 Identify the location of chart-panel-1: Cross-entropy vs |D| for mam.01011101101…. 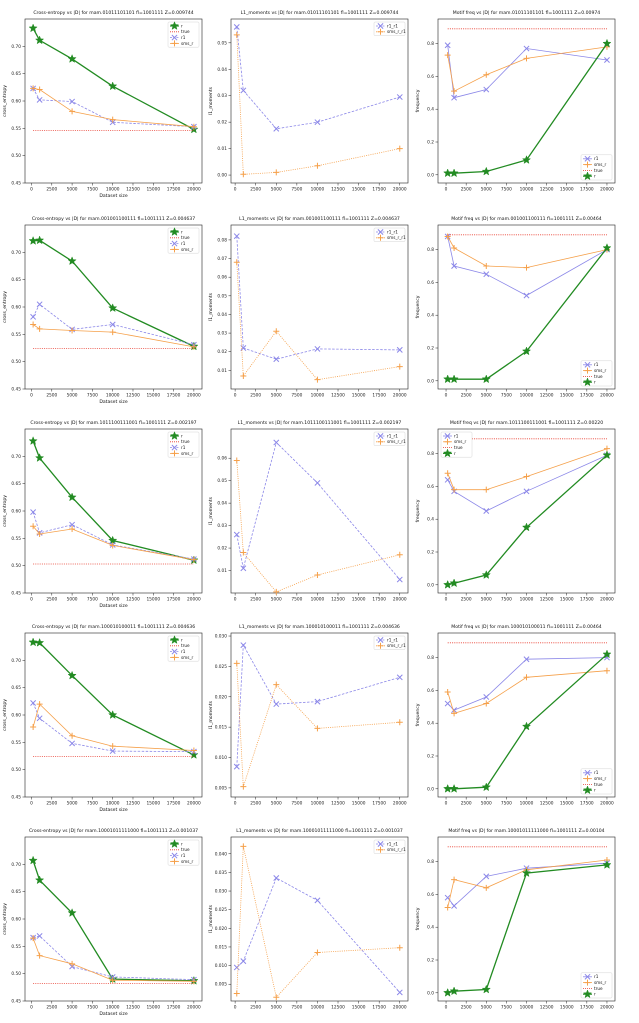
(102, 104).